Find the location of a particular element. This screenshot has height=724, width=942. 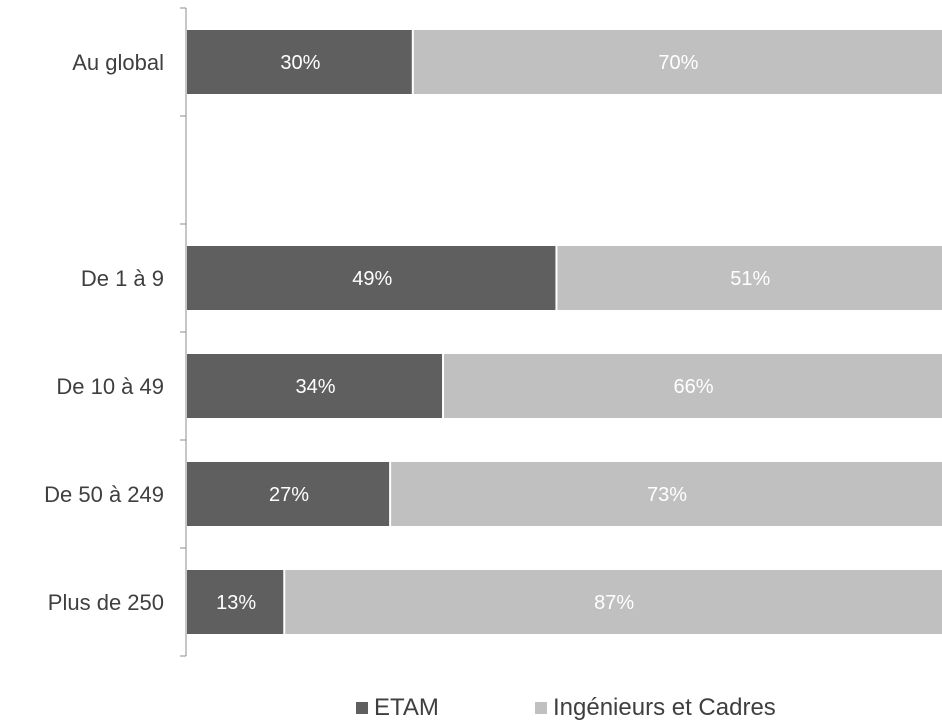

legend-item-ingenieurs-cadres: Ingénieurs et Cadres is located at coordinates (655, 708).